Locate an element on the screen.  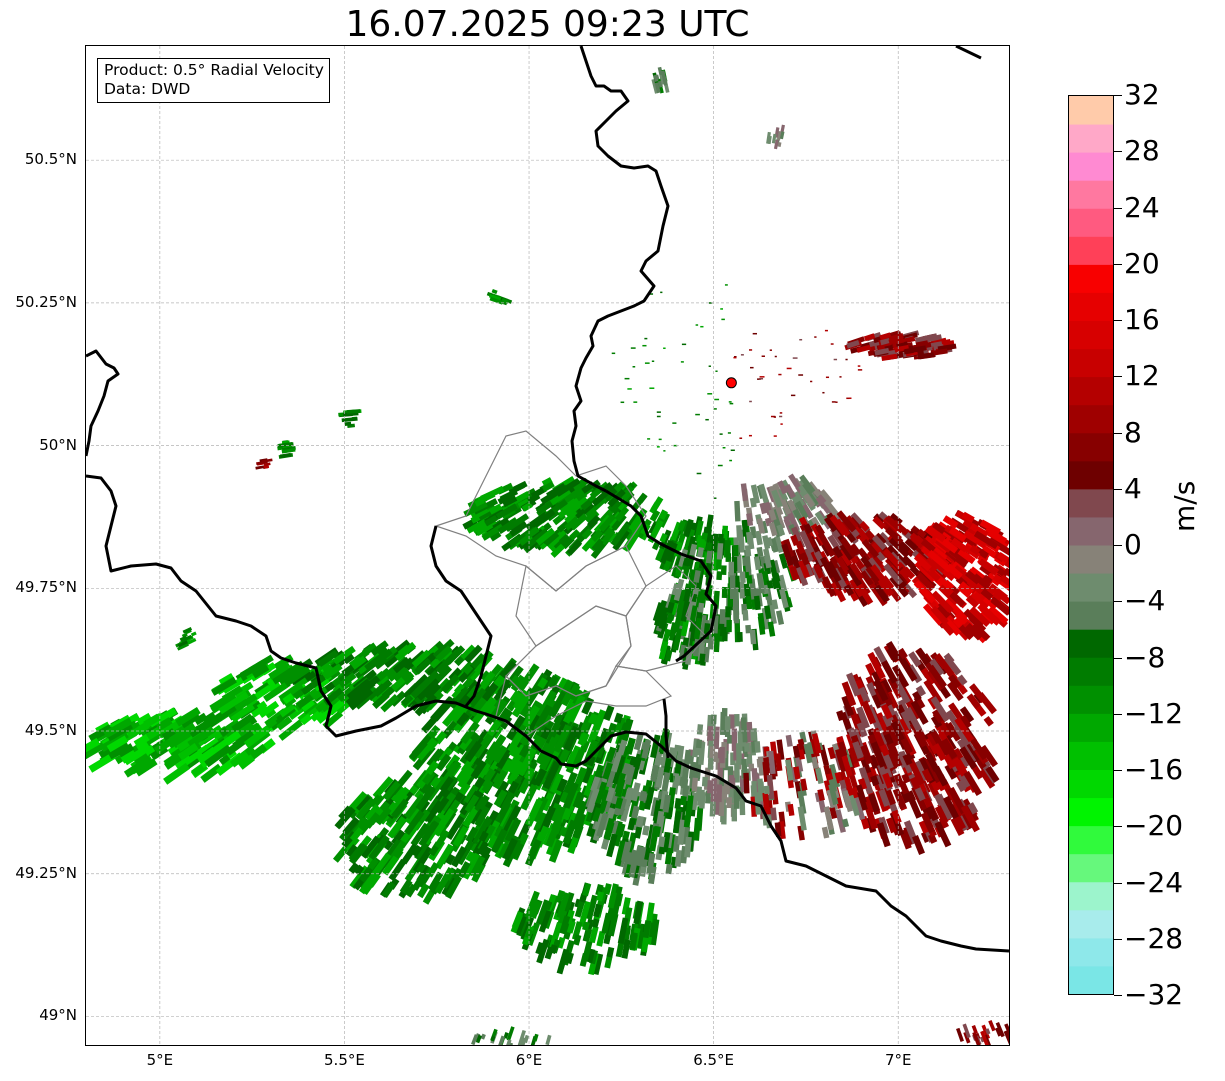
colorbar-tick-label: −4 is located at coordinates (1145, 601).